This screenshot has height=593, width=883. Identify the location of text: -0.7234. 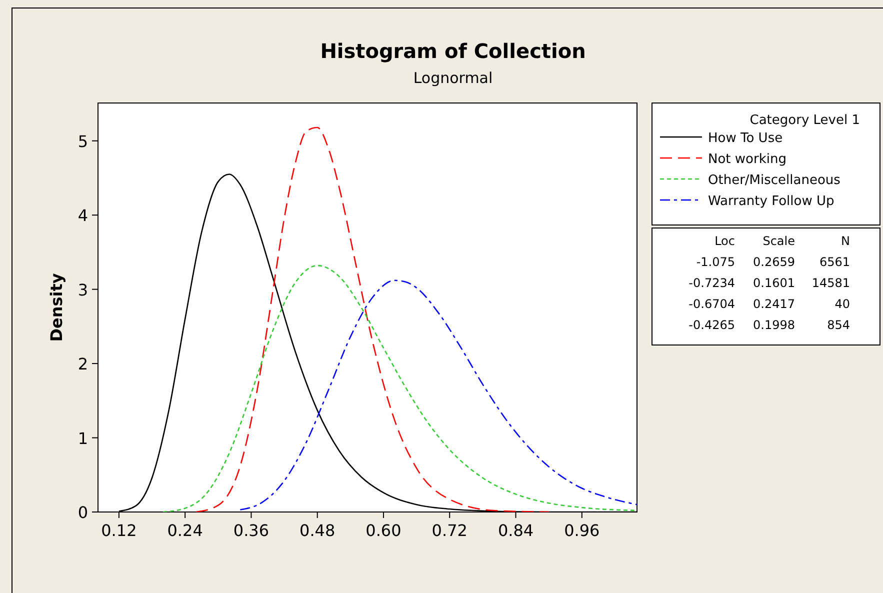
(711, 283).